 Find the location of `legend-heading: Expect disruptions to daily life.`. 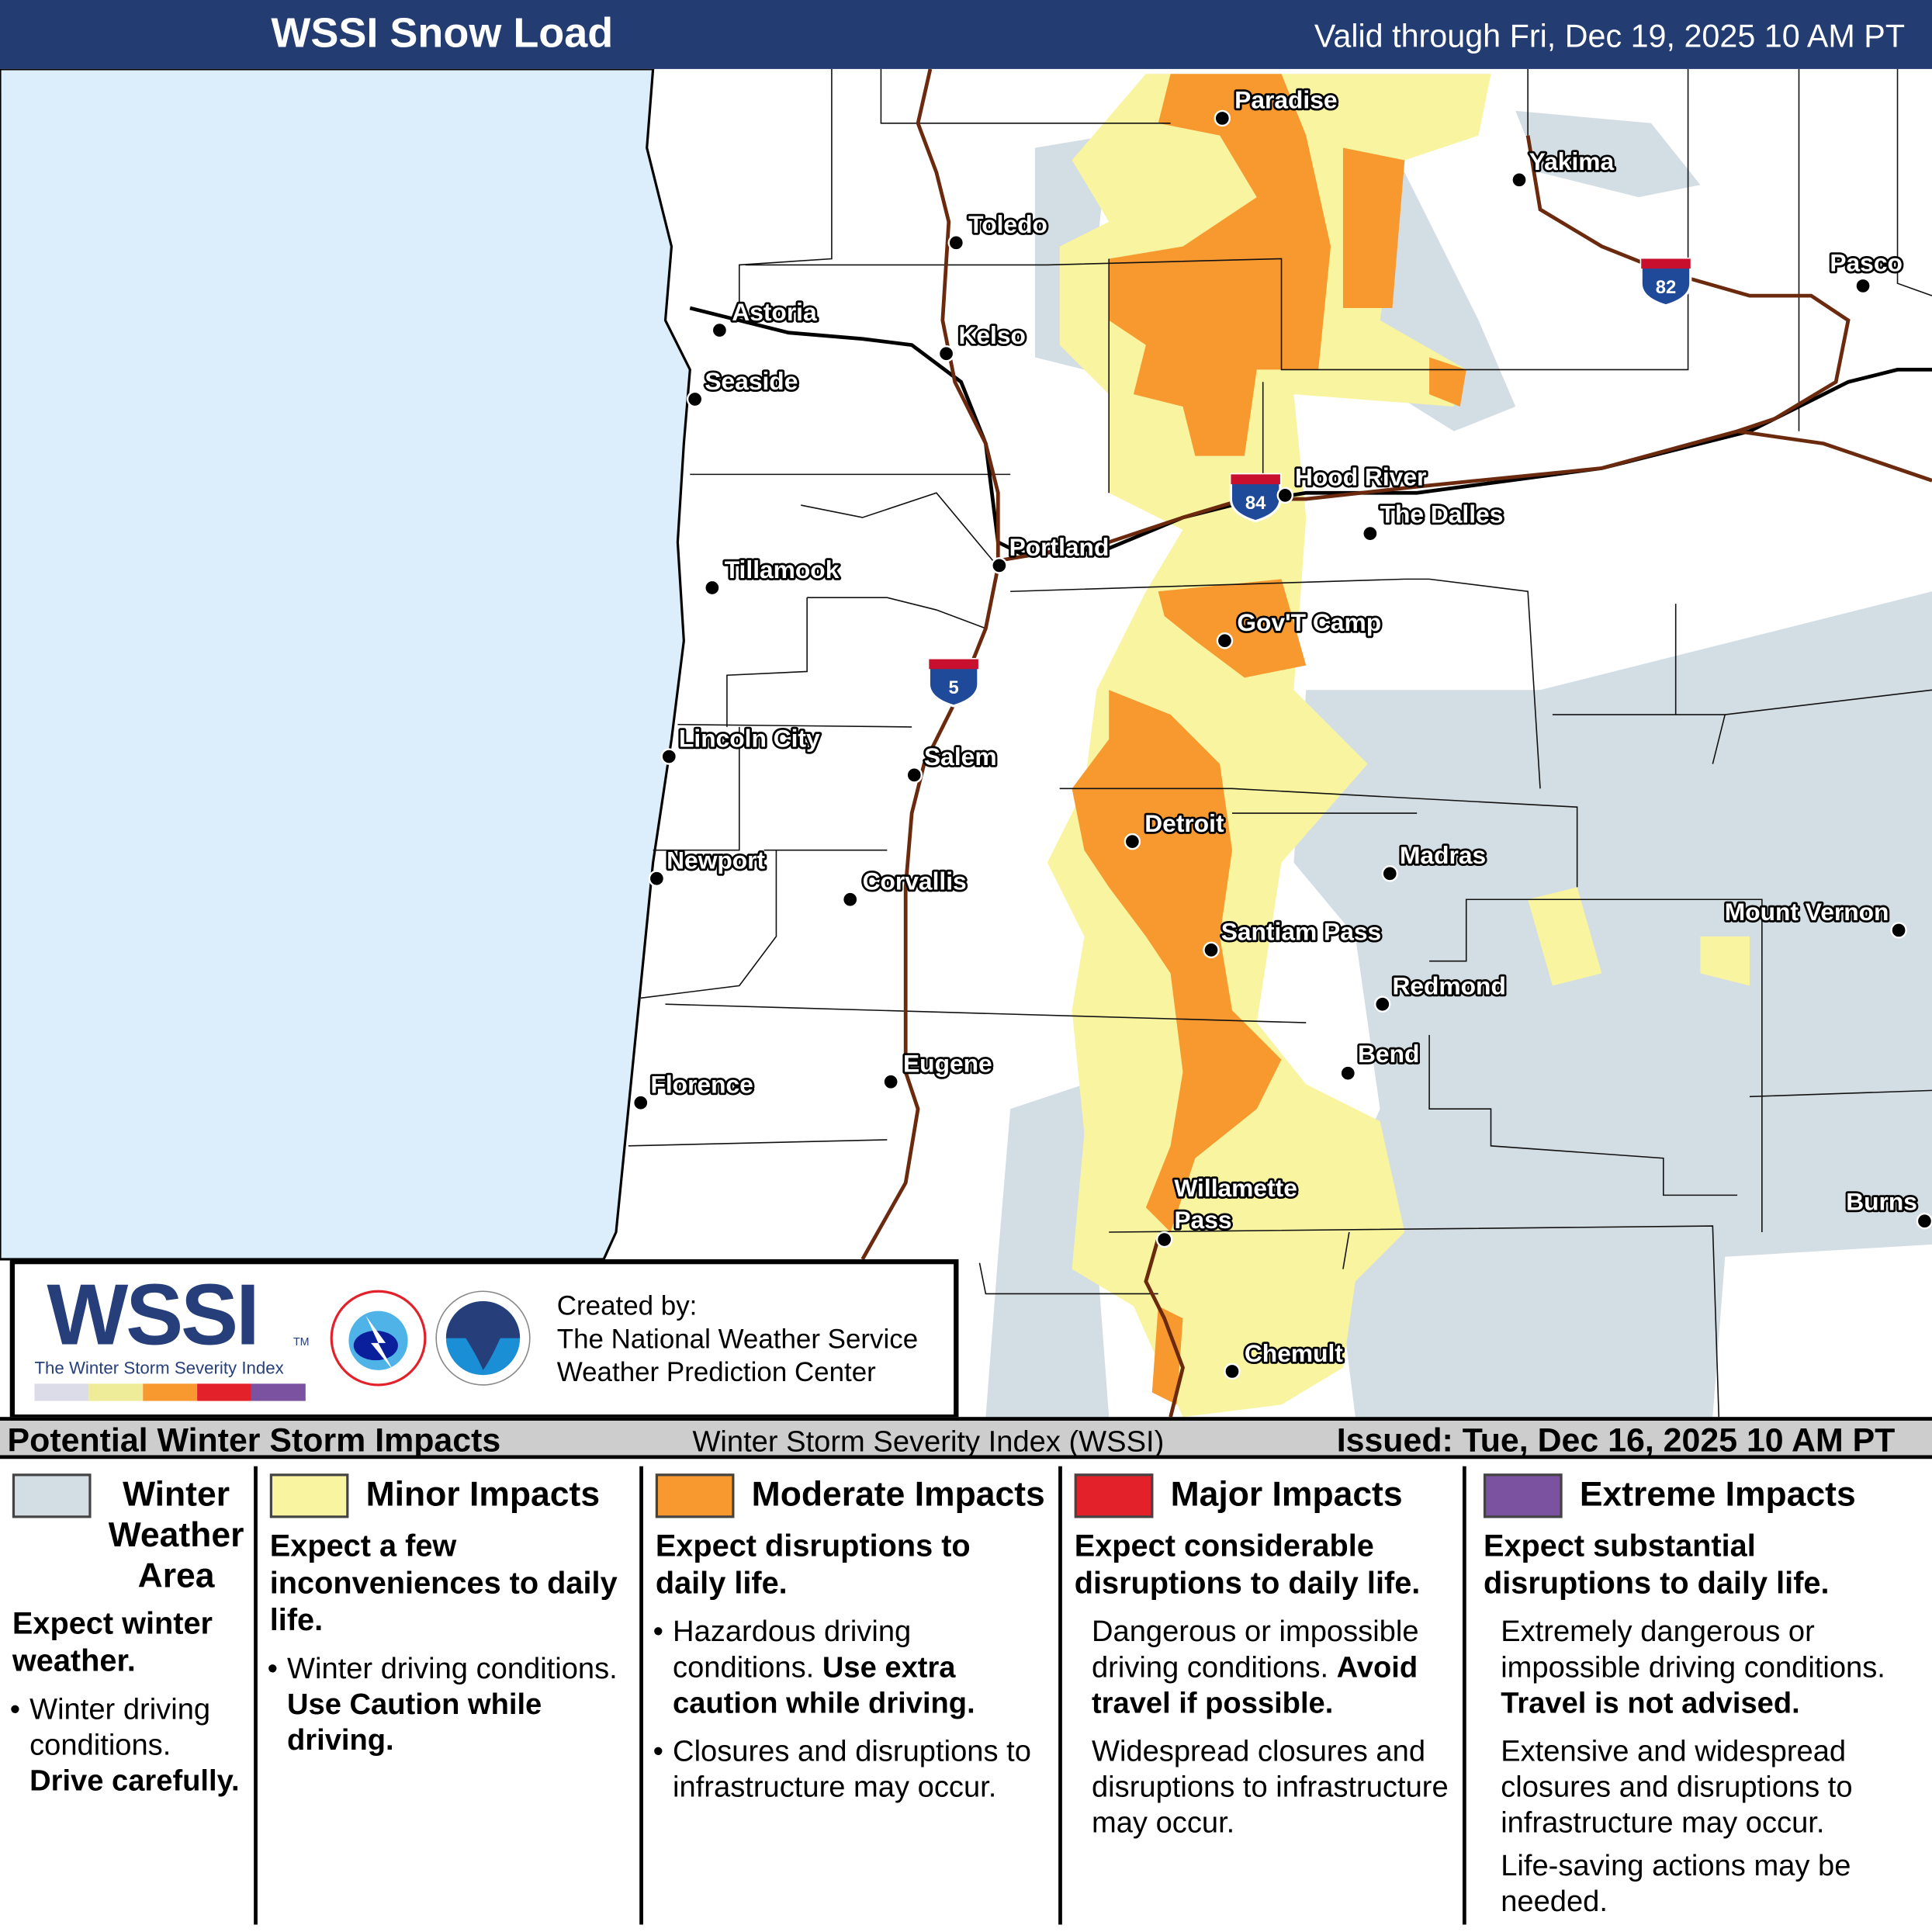

legend-heading: Expect disruptions to daily life. is located at coordinates (813, 1565).